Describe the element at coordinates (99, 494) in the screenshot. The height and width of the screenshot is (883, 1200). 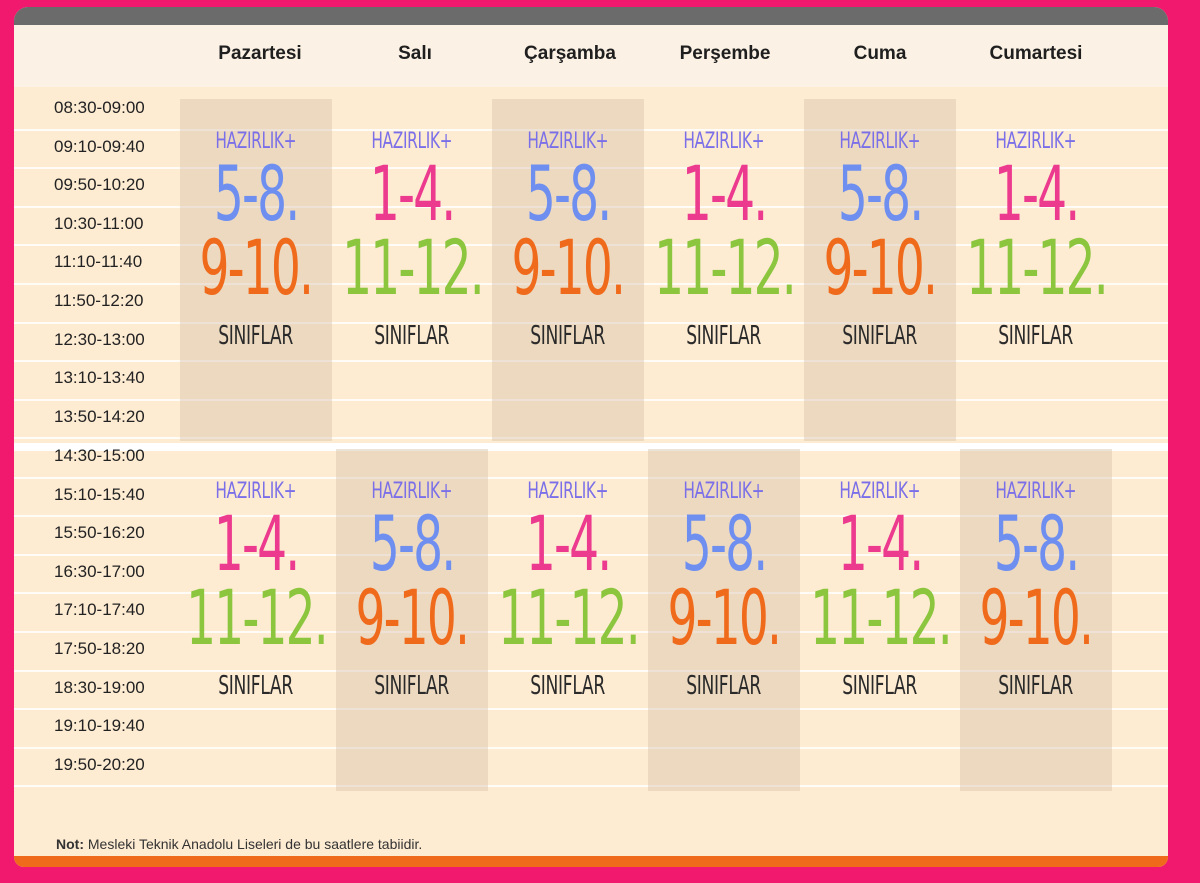
I see `time-slot: 15:10-15:40` at that location.